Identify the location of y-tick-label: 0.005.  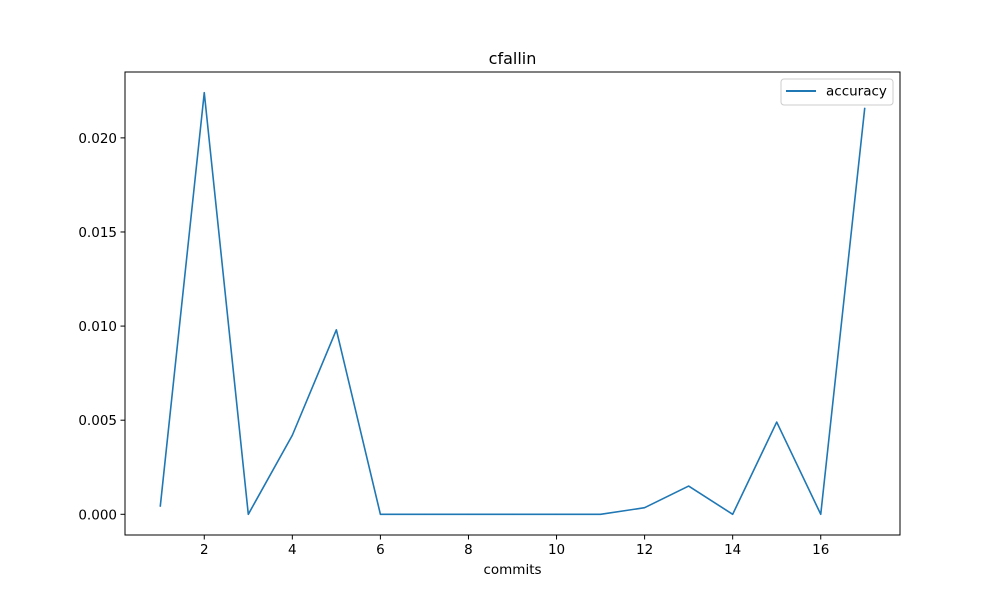
(97, 421).